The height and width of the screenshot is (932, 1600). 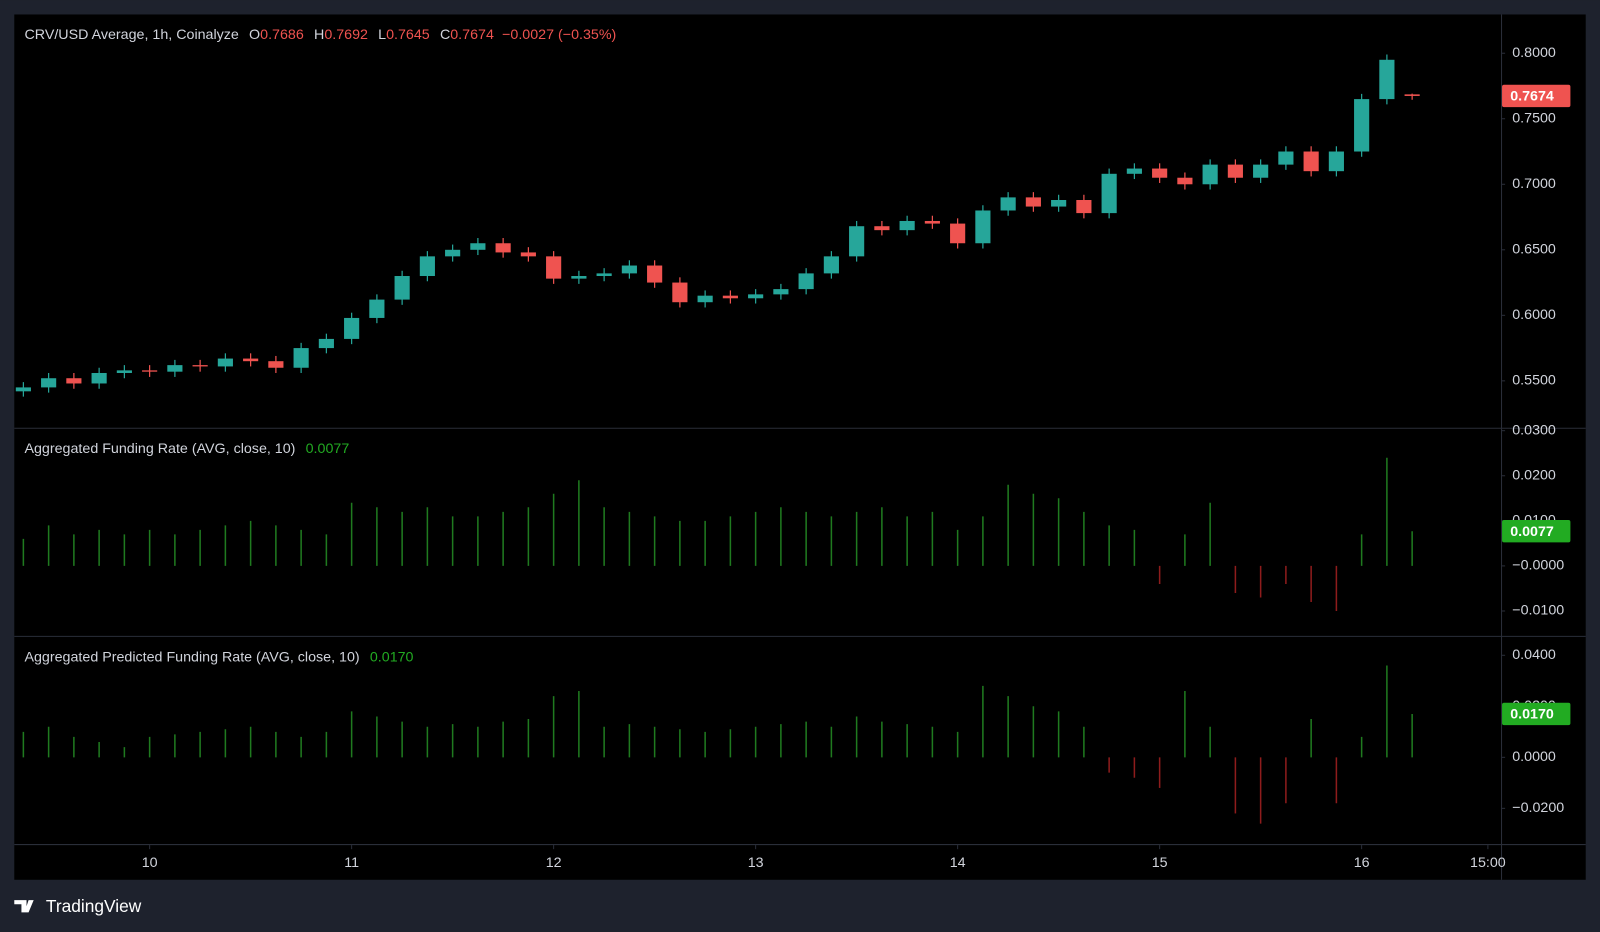 What do you see at coordinates (1532, 715) in the screenshot?
I see `value-badge-label: 0.0170` at bounding box center [1532, 715].